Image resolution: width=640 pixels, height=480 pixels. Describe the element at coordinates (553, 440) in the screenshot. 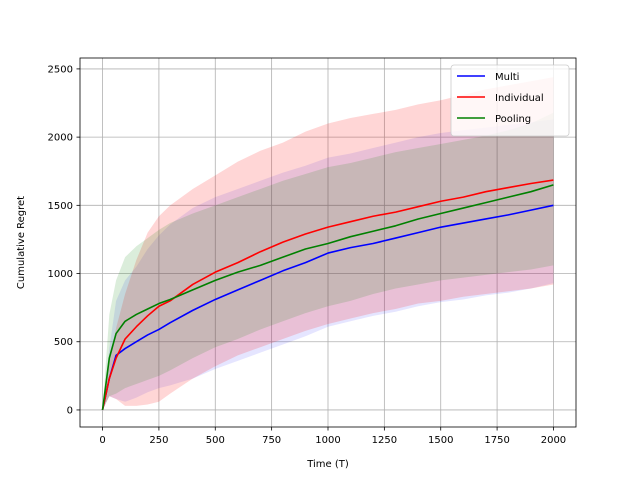

I see `x-tick-label: 2000` at that location.